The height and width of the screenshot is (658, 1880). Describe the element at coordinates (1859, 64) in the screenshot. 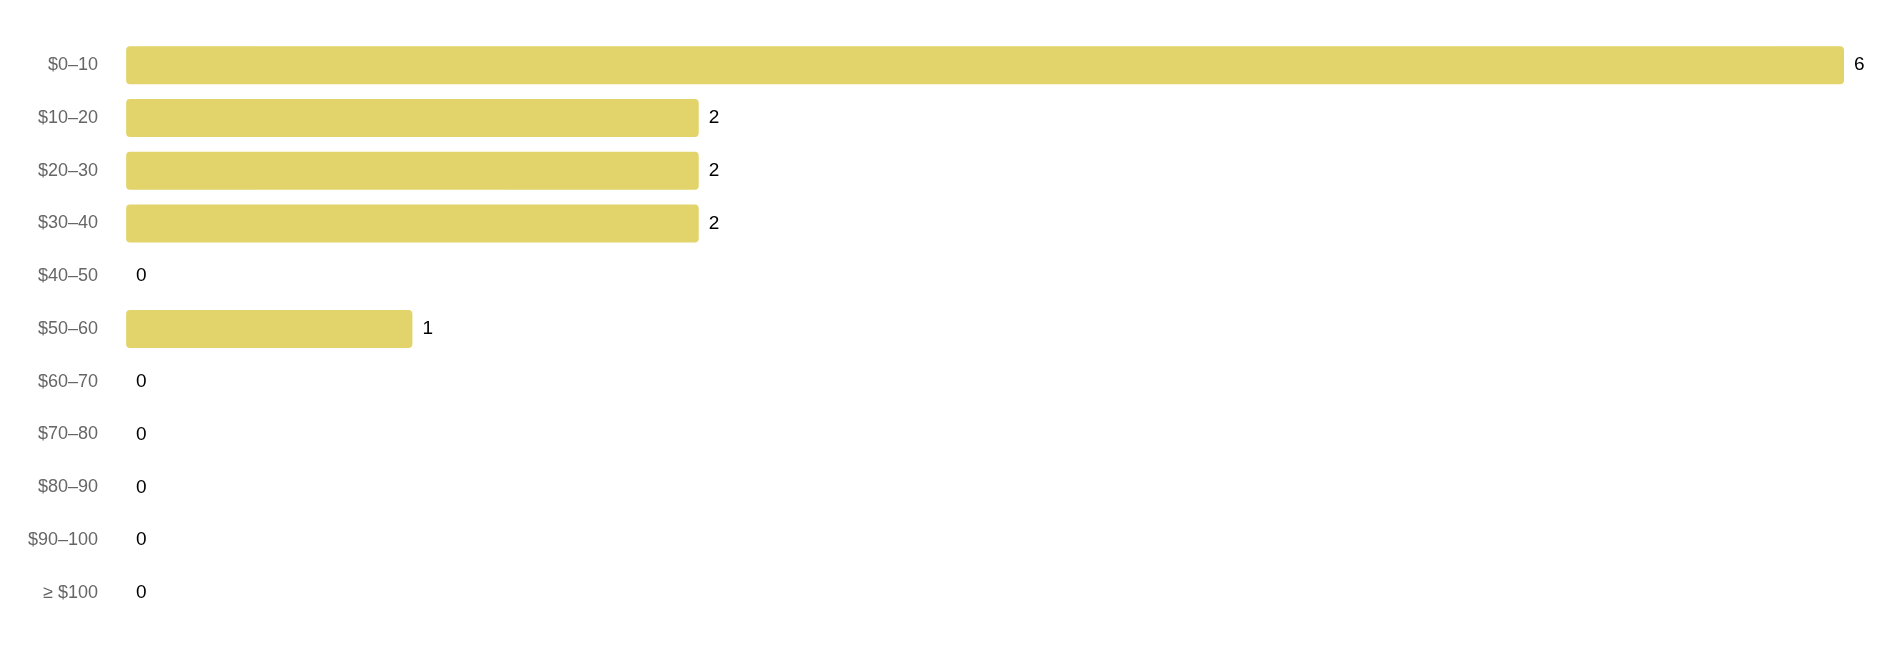

I see `data-label: 6` at that location.